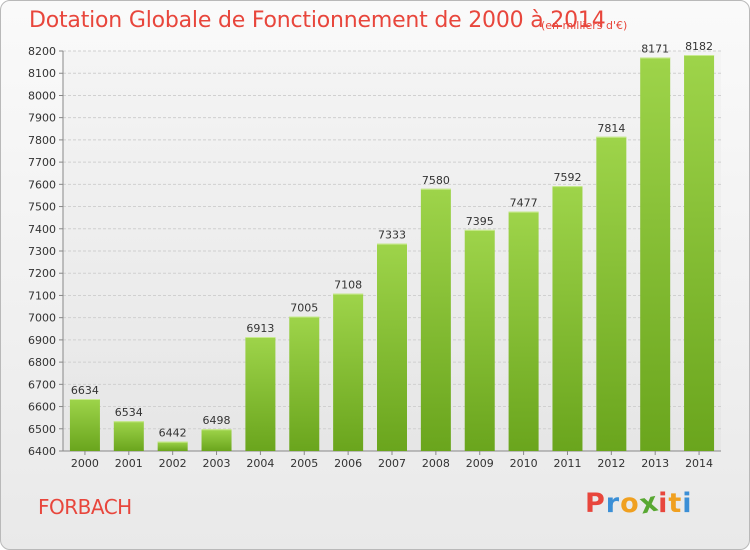  What do you see at coordinates (42, 51) in the screenshot?
I see `y-tick-label: 8200` at bounding box center [42, 51].